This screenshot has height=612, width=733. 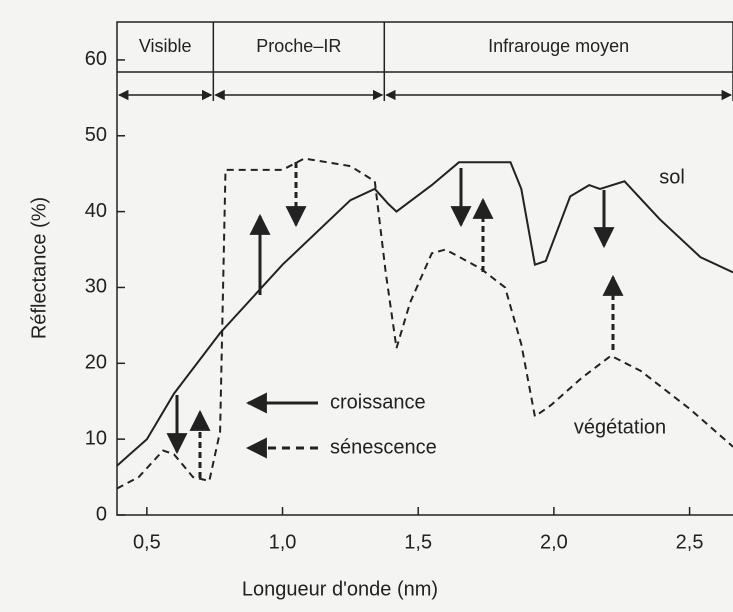 What do you see at coordinates (672, 177) in the screenshot?
I see `series-label: sol` at bounding box center [672, 177].